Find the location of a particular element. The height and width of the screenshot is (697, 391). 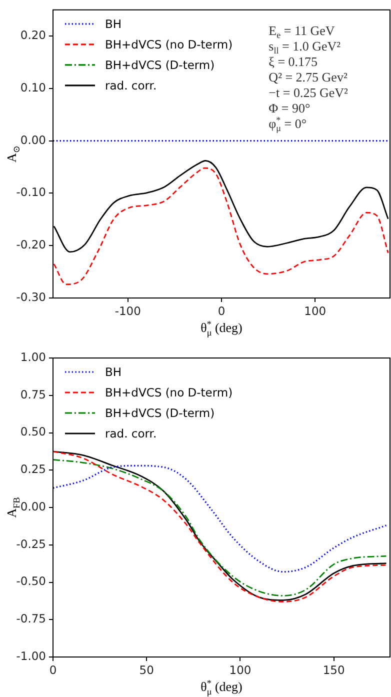

x-tick-label: 50 is located at coordinates (146, 669).